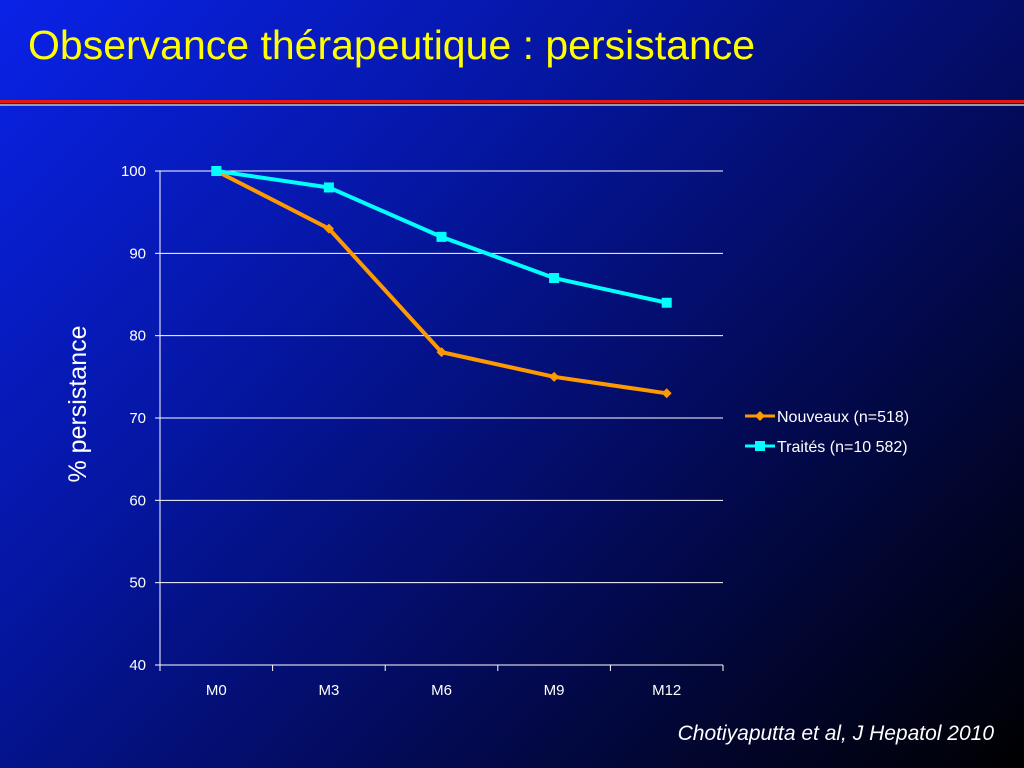  Describe the element at coordinates (137, 336) in the screenshot. I see `y-tick-label: 80` at that location.